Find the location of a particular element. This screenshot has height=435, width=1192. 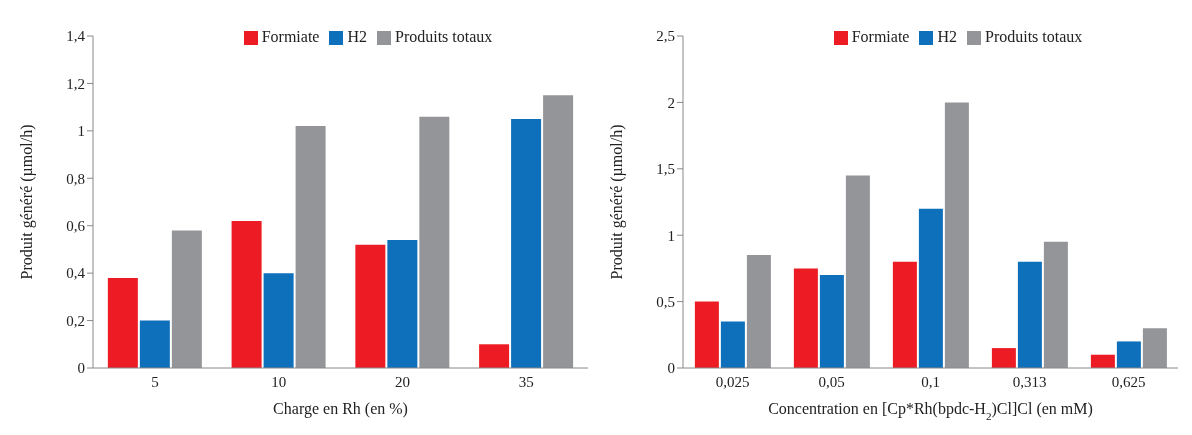

x-tick-label: 0,1 is located at coordinates (930, 381).